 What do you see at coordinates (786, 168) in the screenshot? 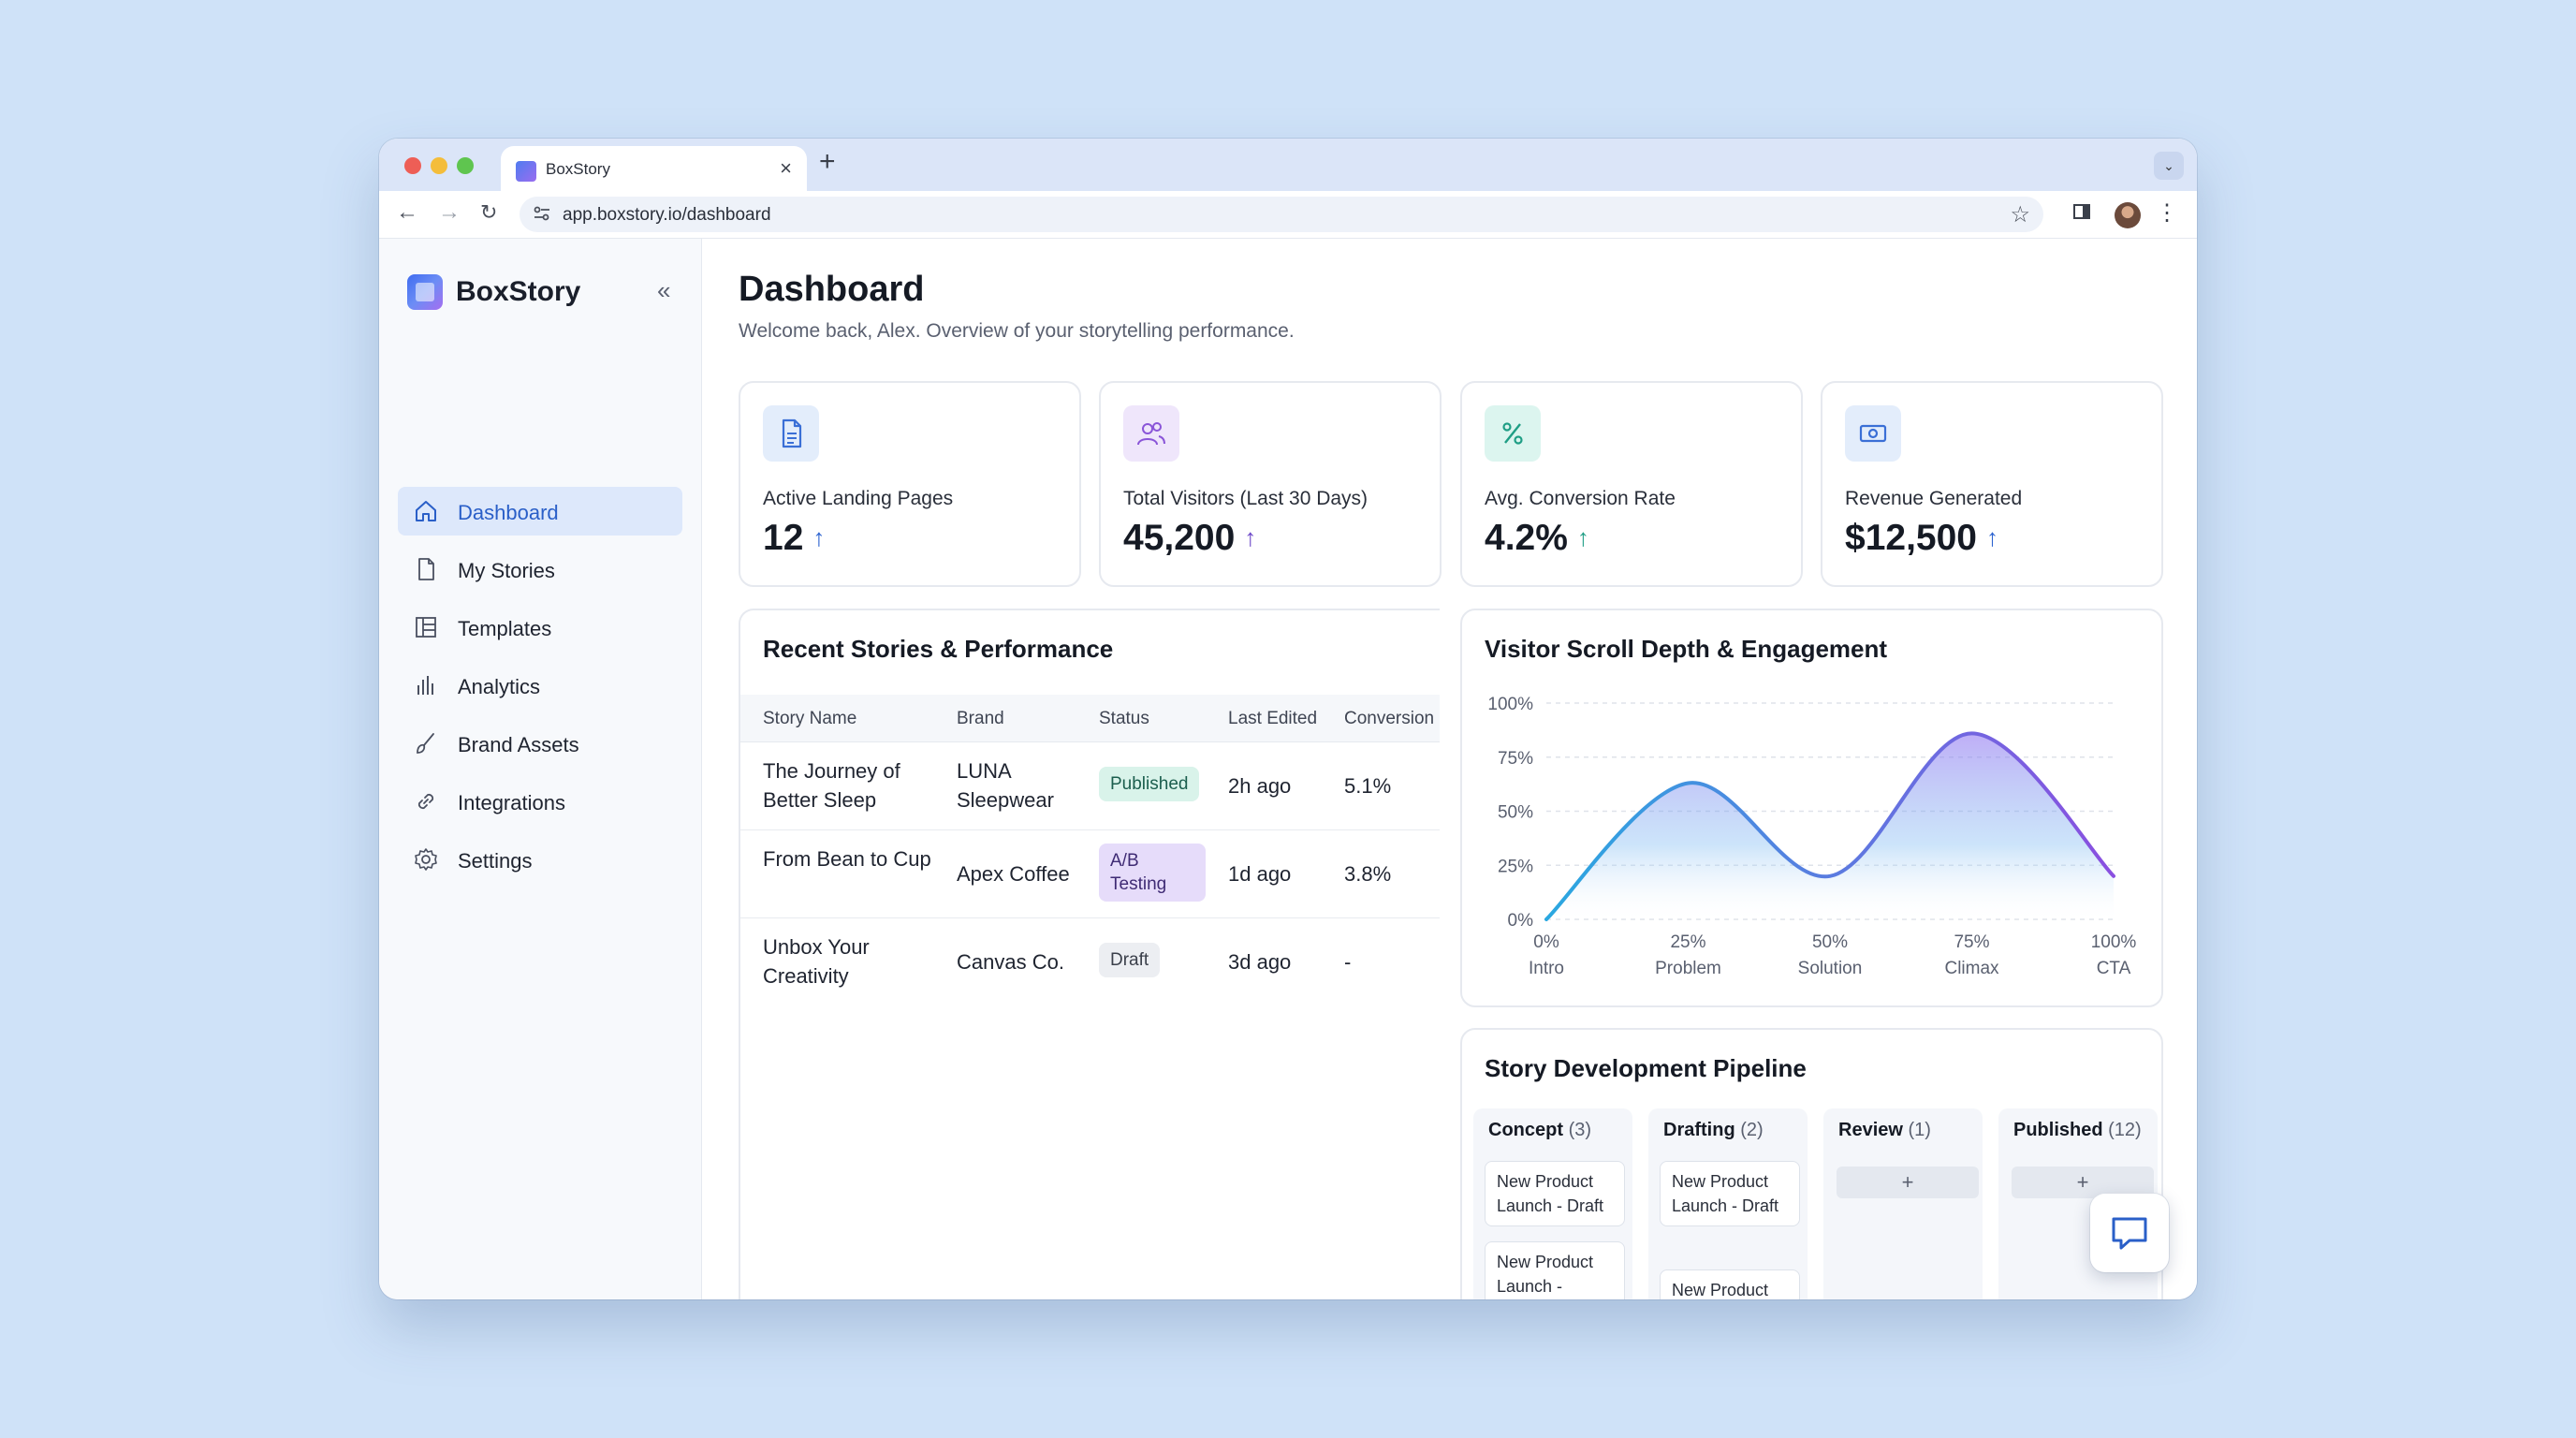
I see `tab-close-icon: ×` at bounding box center [786, 168].